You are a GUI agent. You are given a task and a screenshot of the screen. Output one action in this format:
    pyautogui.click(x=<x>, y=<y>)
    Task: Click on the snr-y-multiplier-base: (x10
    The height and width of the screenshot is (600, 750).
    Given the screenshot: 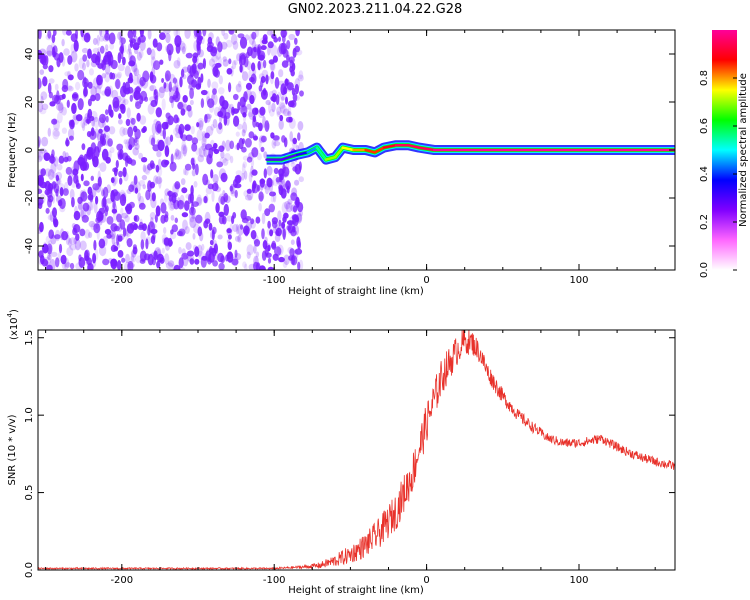 What is the action you would take?
    pyautogui.click(x=14, y=328)
    